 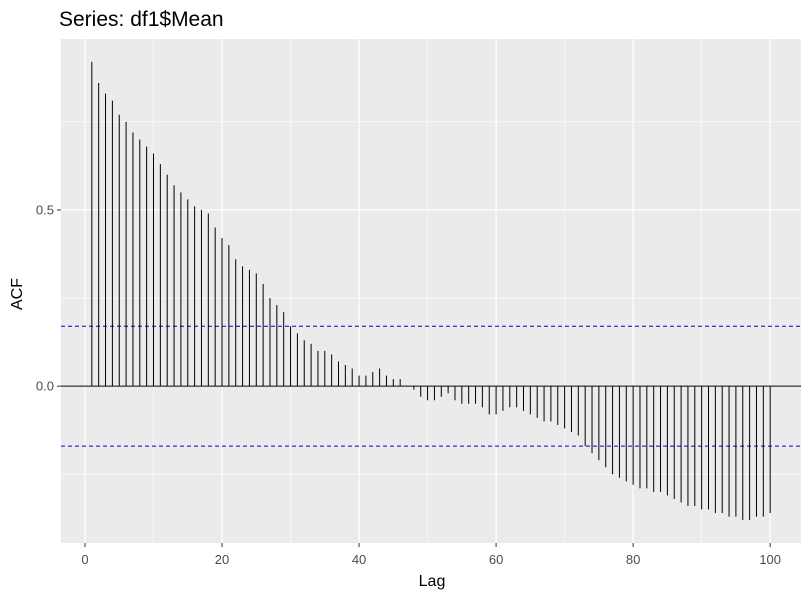 What do you see at coordinates (431, 555) in the screenshot?
I see `x-tick-labels: 0 20 40 60 80 100` at bounding box center [431, 555].